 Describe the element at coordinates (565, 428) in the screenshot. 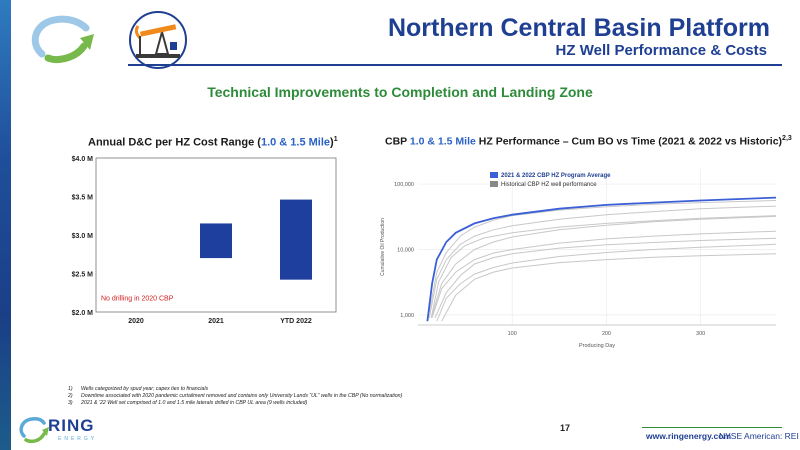

I see `page-number: 17` at that location.